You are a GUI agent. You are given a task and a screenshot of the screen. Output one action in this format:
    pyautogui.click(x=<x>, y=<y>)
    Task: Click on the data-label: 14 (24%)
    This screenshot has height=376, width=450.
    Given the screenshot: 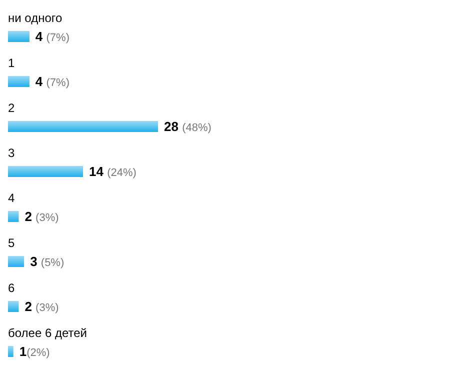 What is the action you would take?
    pyautogui.click(x=112, y=171)
    